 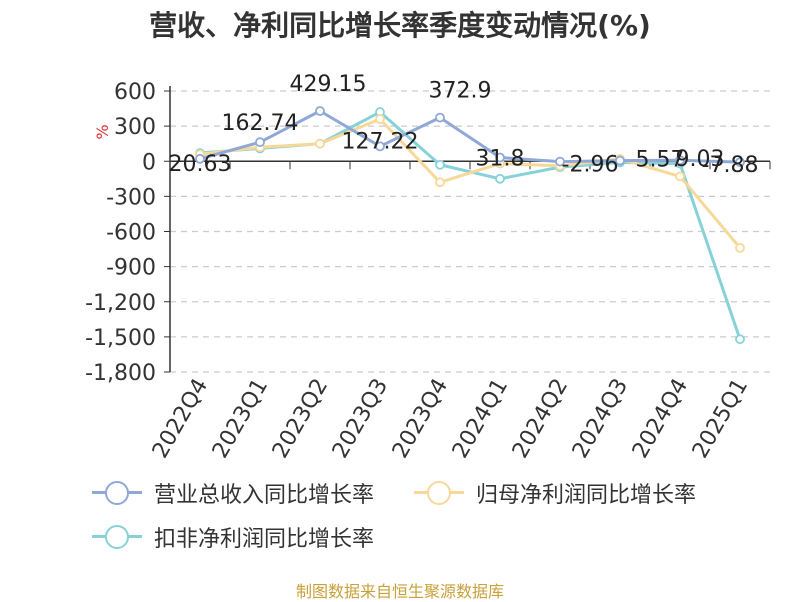 I want to click on y-tick-label: -300, so click(x=131, y=197).